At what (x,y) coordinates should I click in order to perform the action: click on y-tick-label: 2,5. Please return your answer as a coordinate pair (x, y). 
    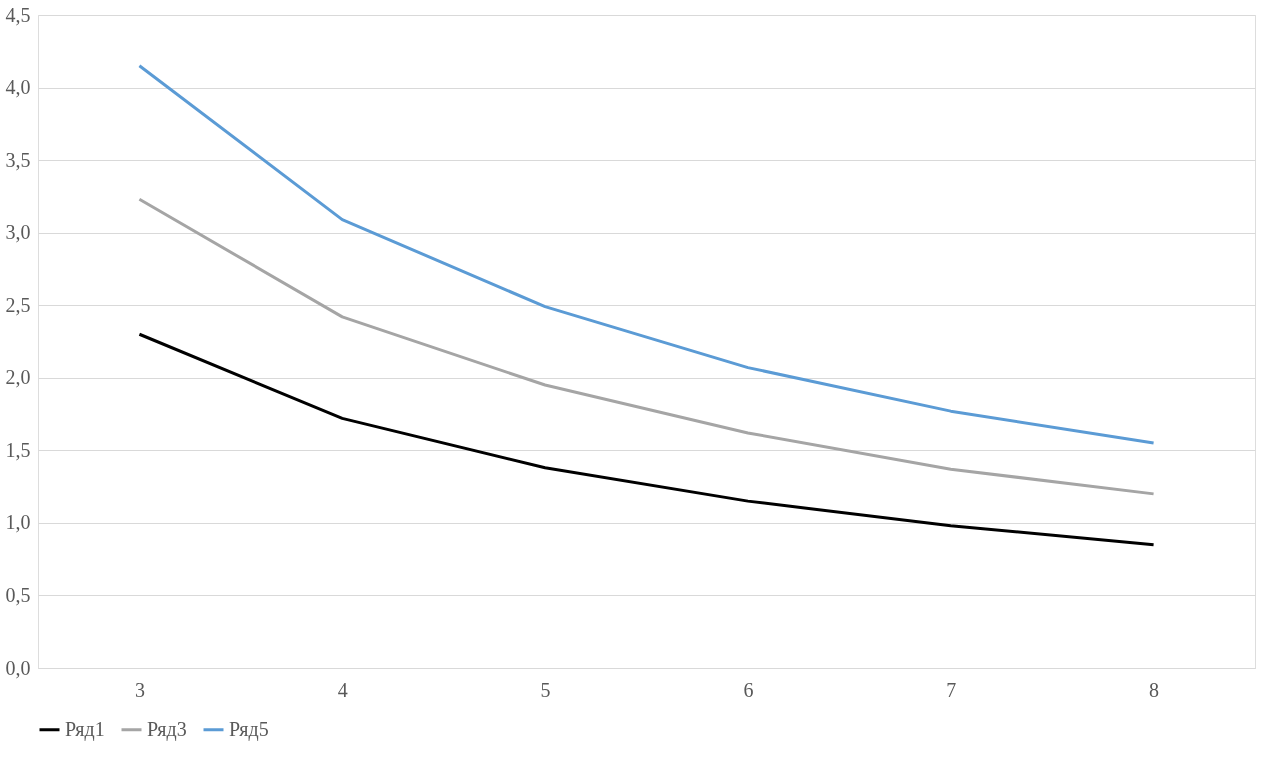
    Looking at the image, I should click on (18, 304).